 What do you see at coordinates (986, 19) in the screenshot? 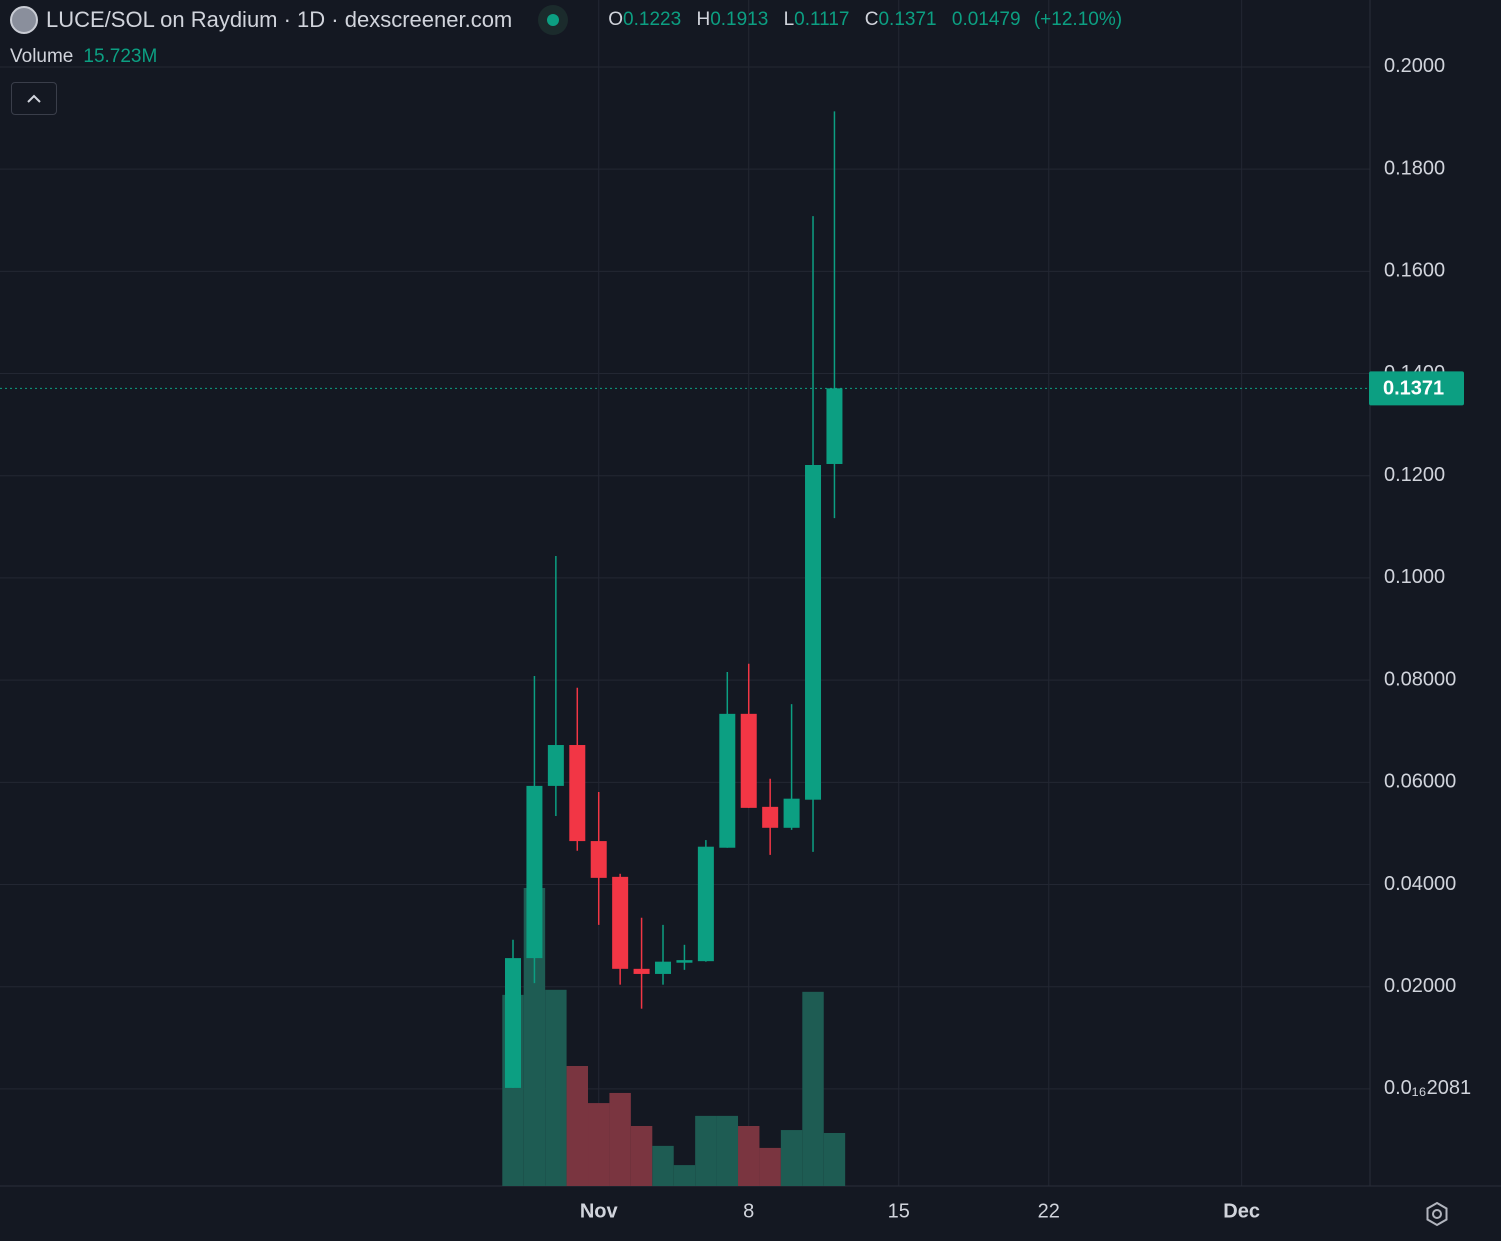
I see `change: 0.01479` at bounding box center [986, 19].